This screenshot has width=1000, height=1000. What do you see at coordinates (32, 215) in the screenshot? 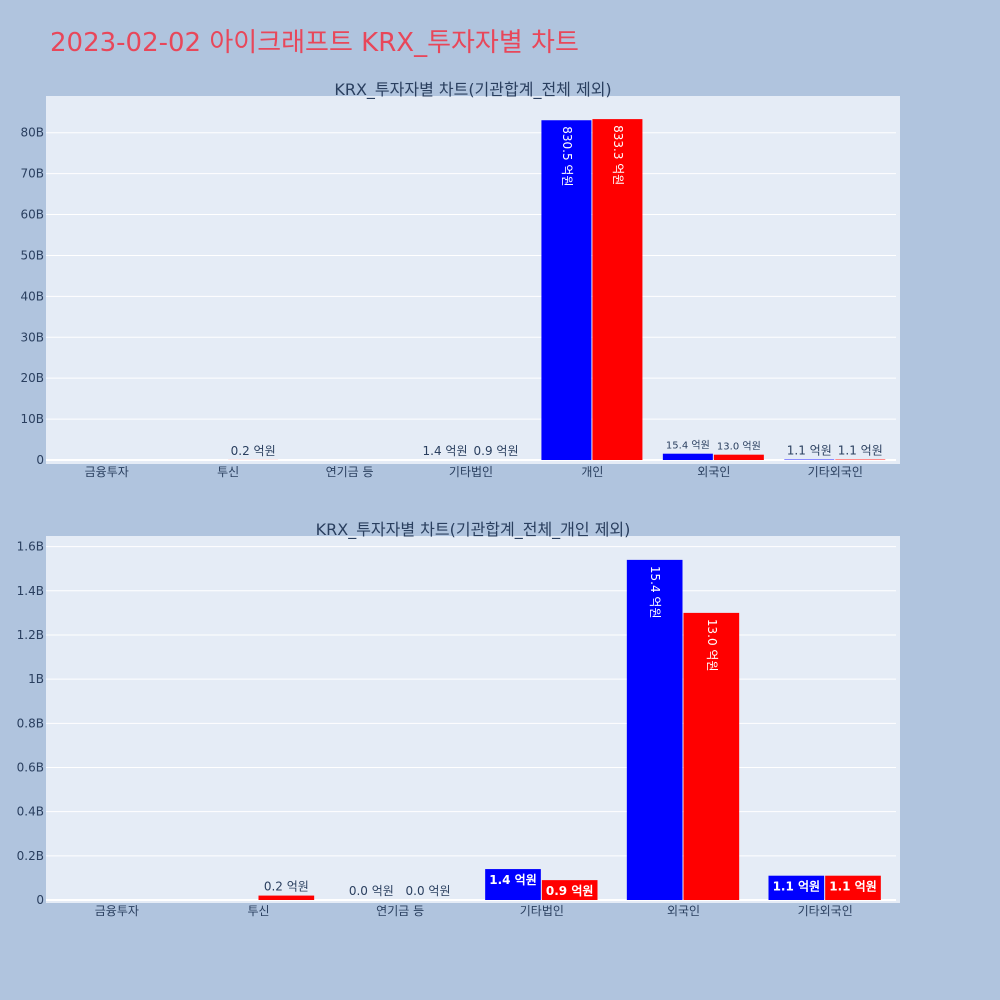
I see `y-tick-label: 60B` at bounding box center [32, 215].